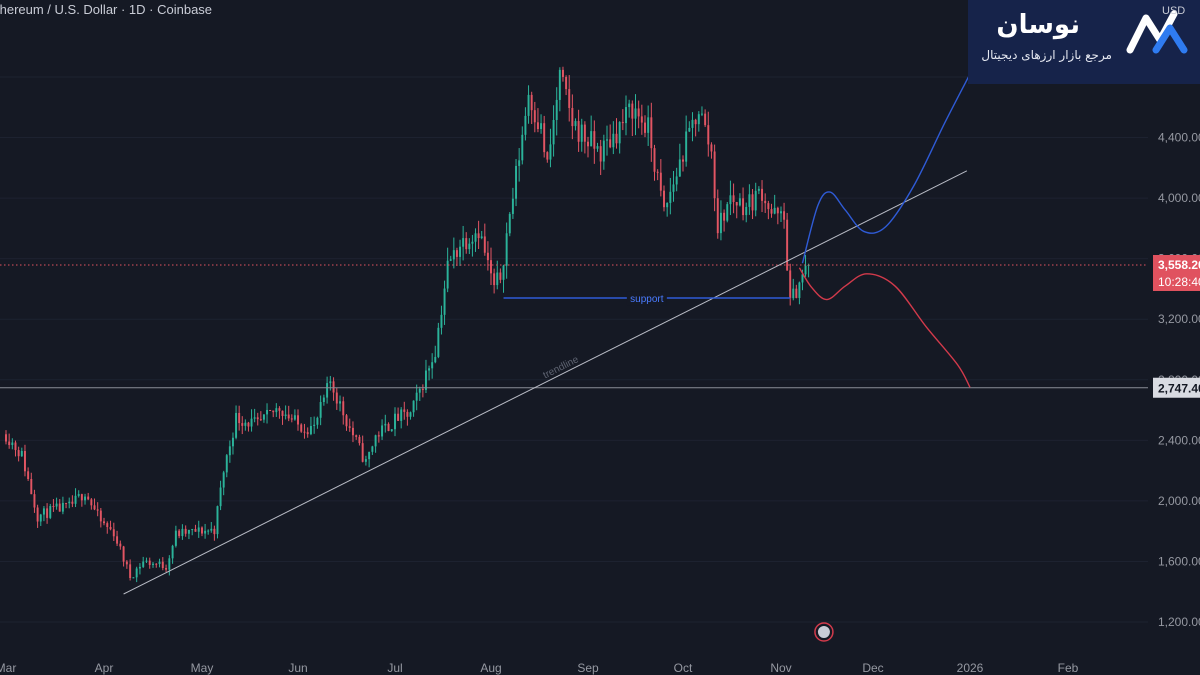 The width and height of the screenshot is (1200, 675). What do you see at coordinates (104, 668) in the screenshot?
I see `time-tick-label: Apr` at bounding box center [104, 668].